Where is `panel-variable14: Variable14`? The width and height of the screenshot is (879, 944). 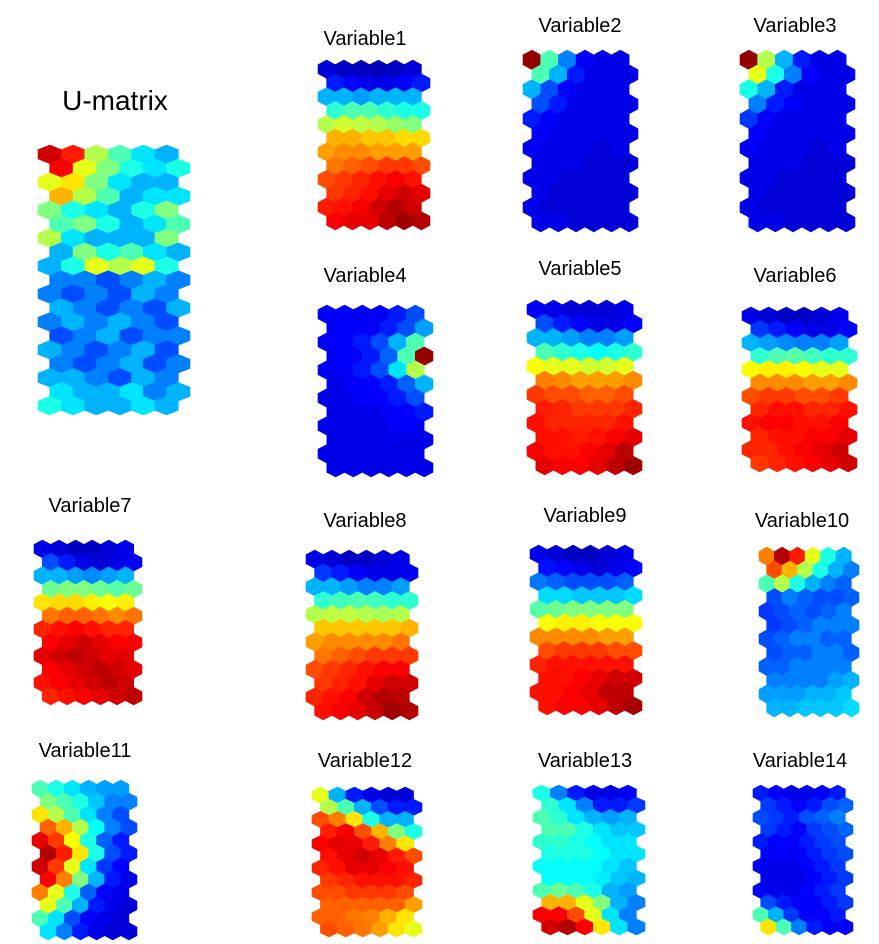 panel-variable14: Variable14 is located at coordinates (800, 844).